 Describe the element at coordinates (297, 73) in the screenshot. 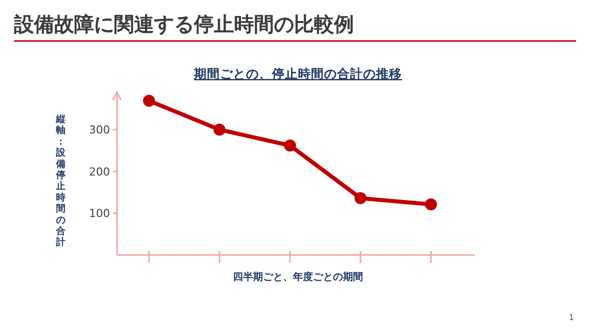

I see `chart-subtitle: 期間ごとの、停止時間の合計の推移` at that location.